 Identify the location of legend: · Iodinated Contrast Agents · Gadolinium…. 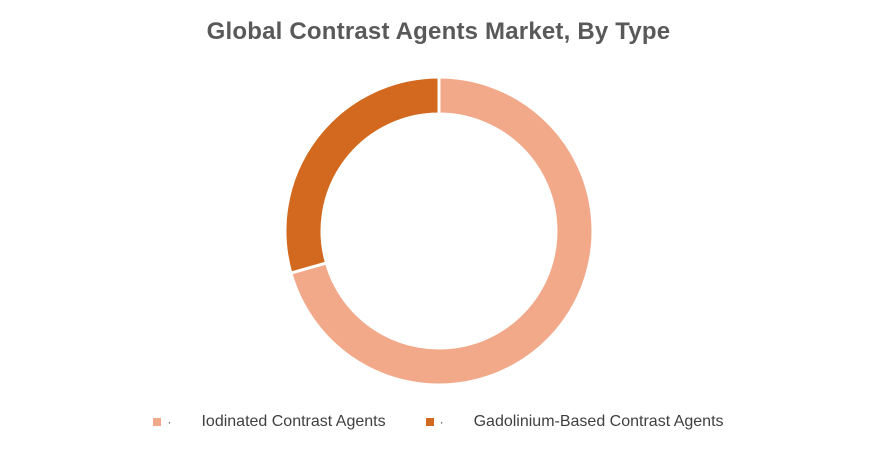
(438, 422).